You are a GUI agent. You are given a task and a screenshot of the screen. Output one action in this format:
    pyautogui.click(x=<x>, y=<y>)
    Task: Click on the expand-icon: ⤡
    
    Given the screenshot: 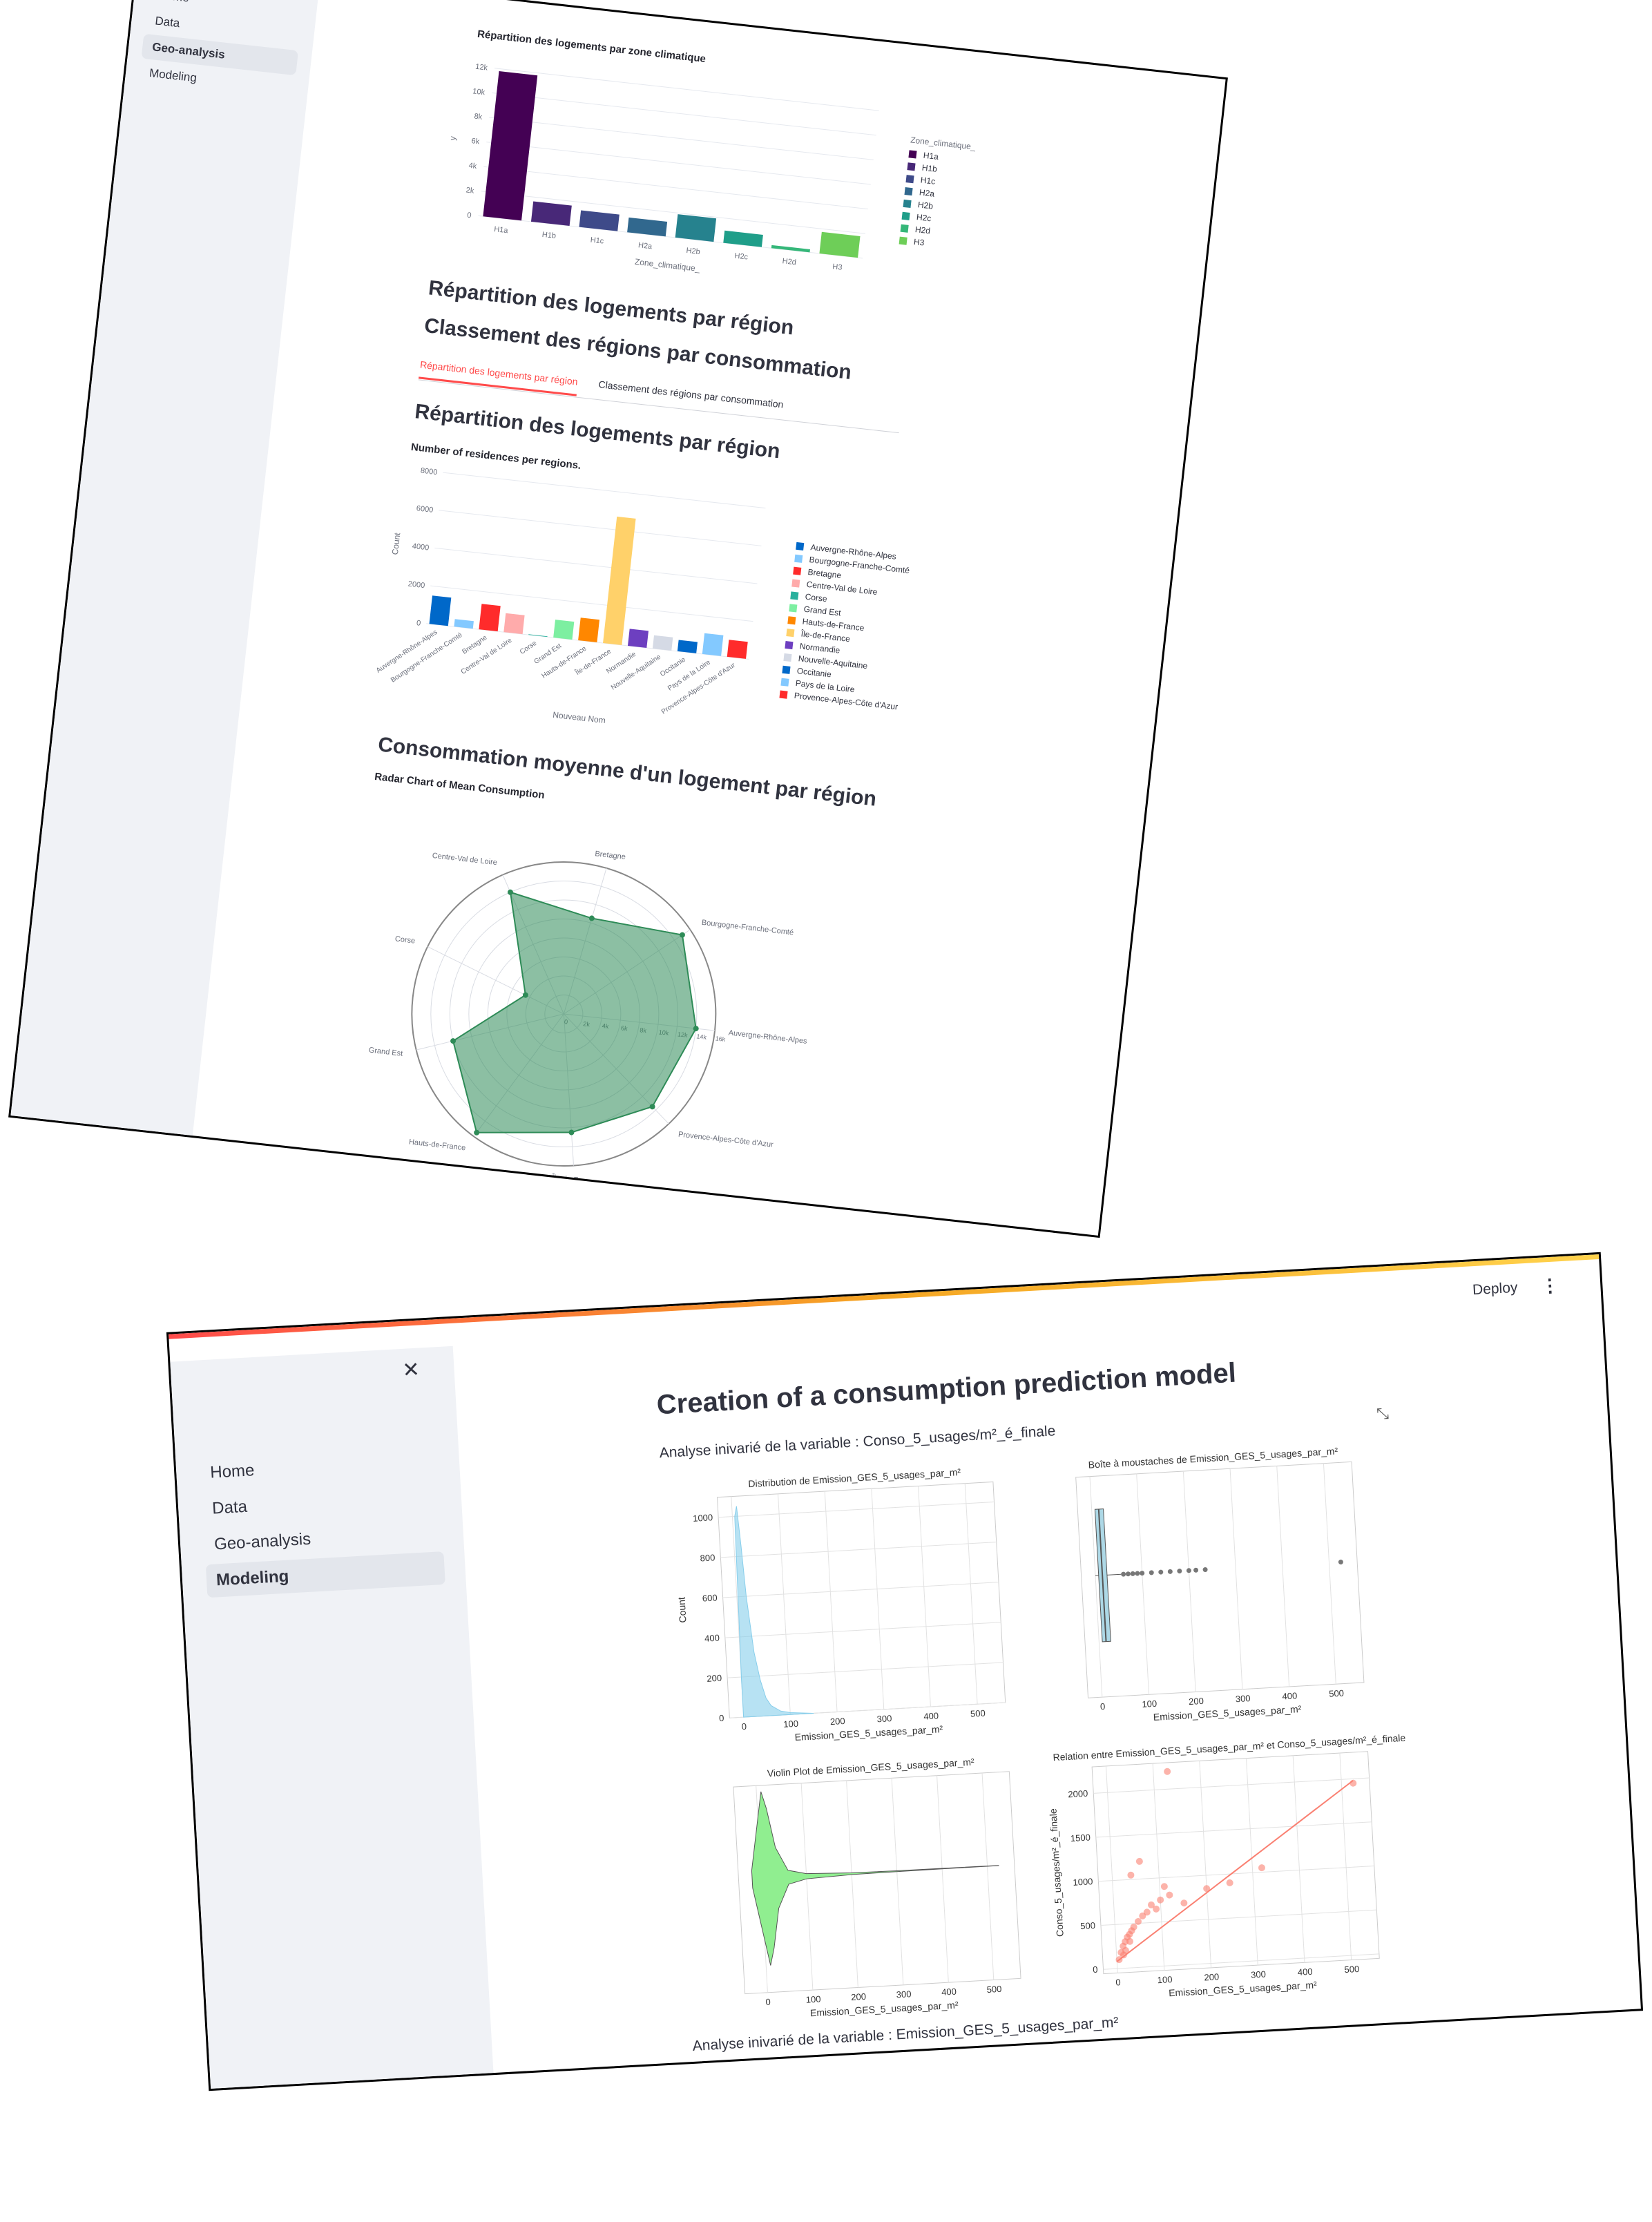 What is the action you would take?
    pyautogui.click(x=1383, y=1413)
    